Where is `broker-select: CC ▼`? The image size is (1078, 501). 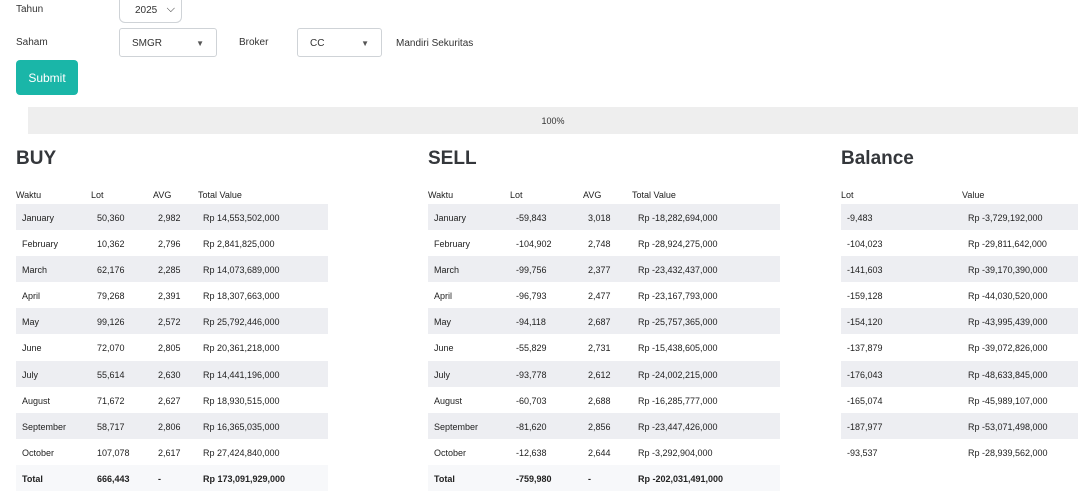 broker-select: CC ▼ is located at coordinates (339, 42).